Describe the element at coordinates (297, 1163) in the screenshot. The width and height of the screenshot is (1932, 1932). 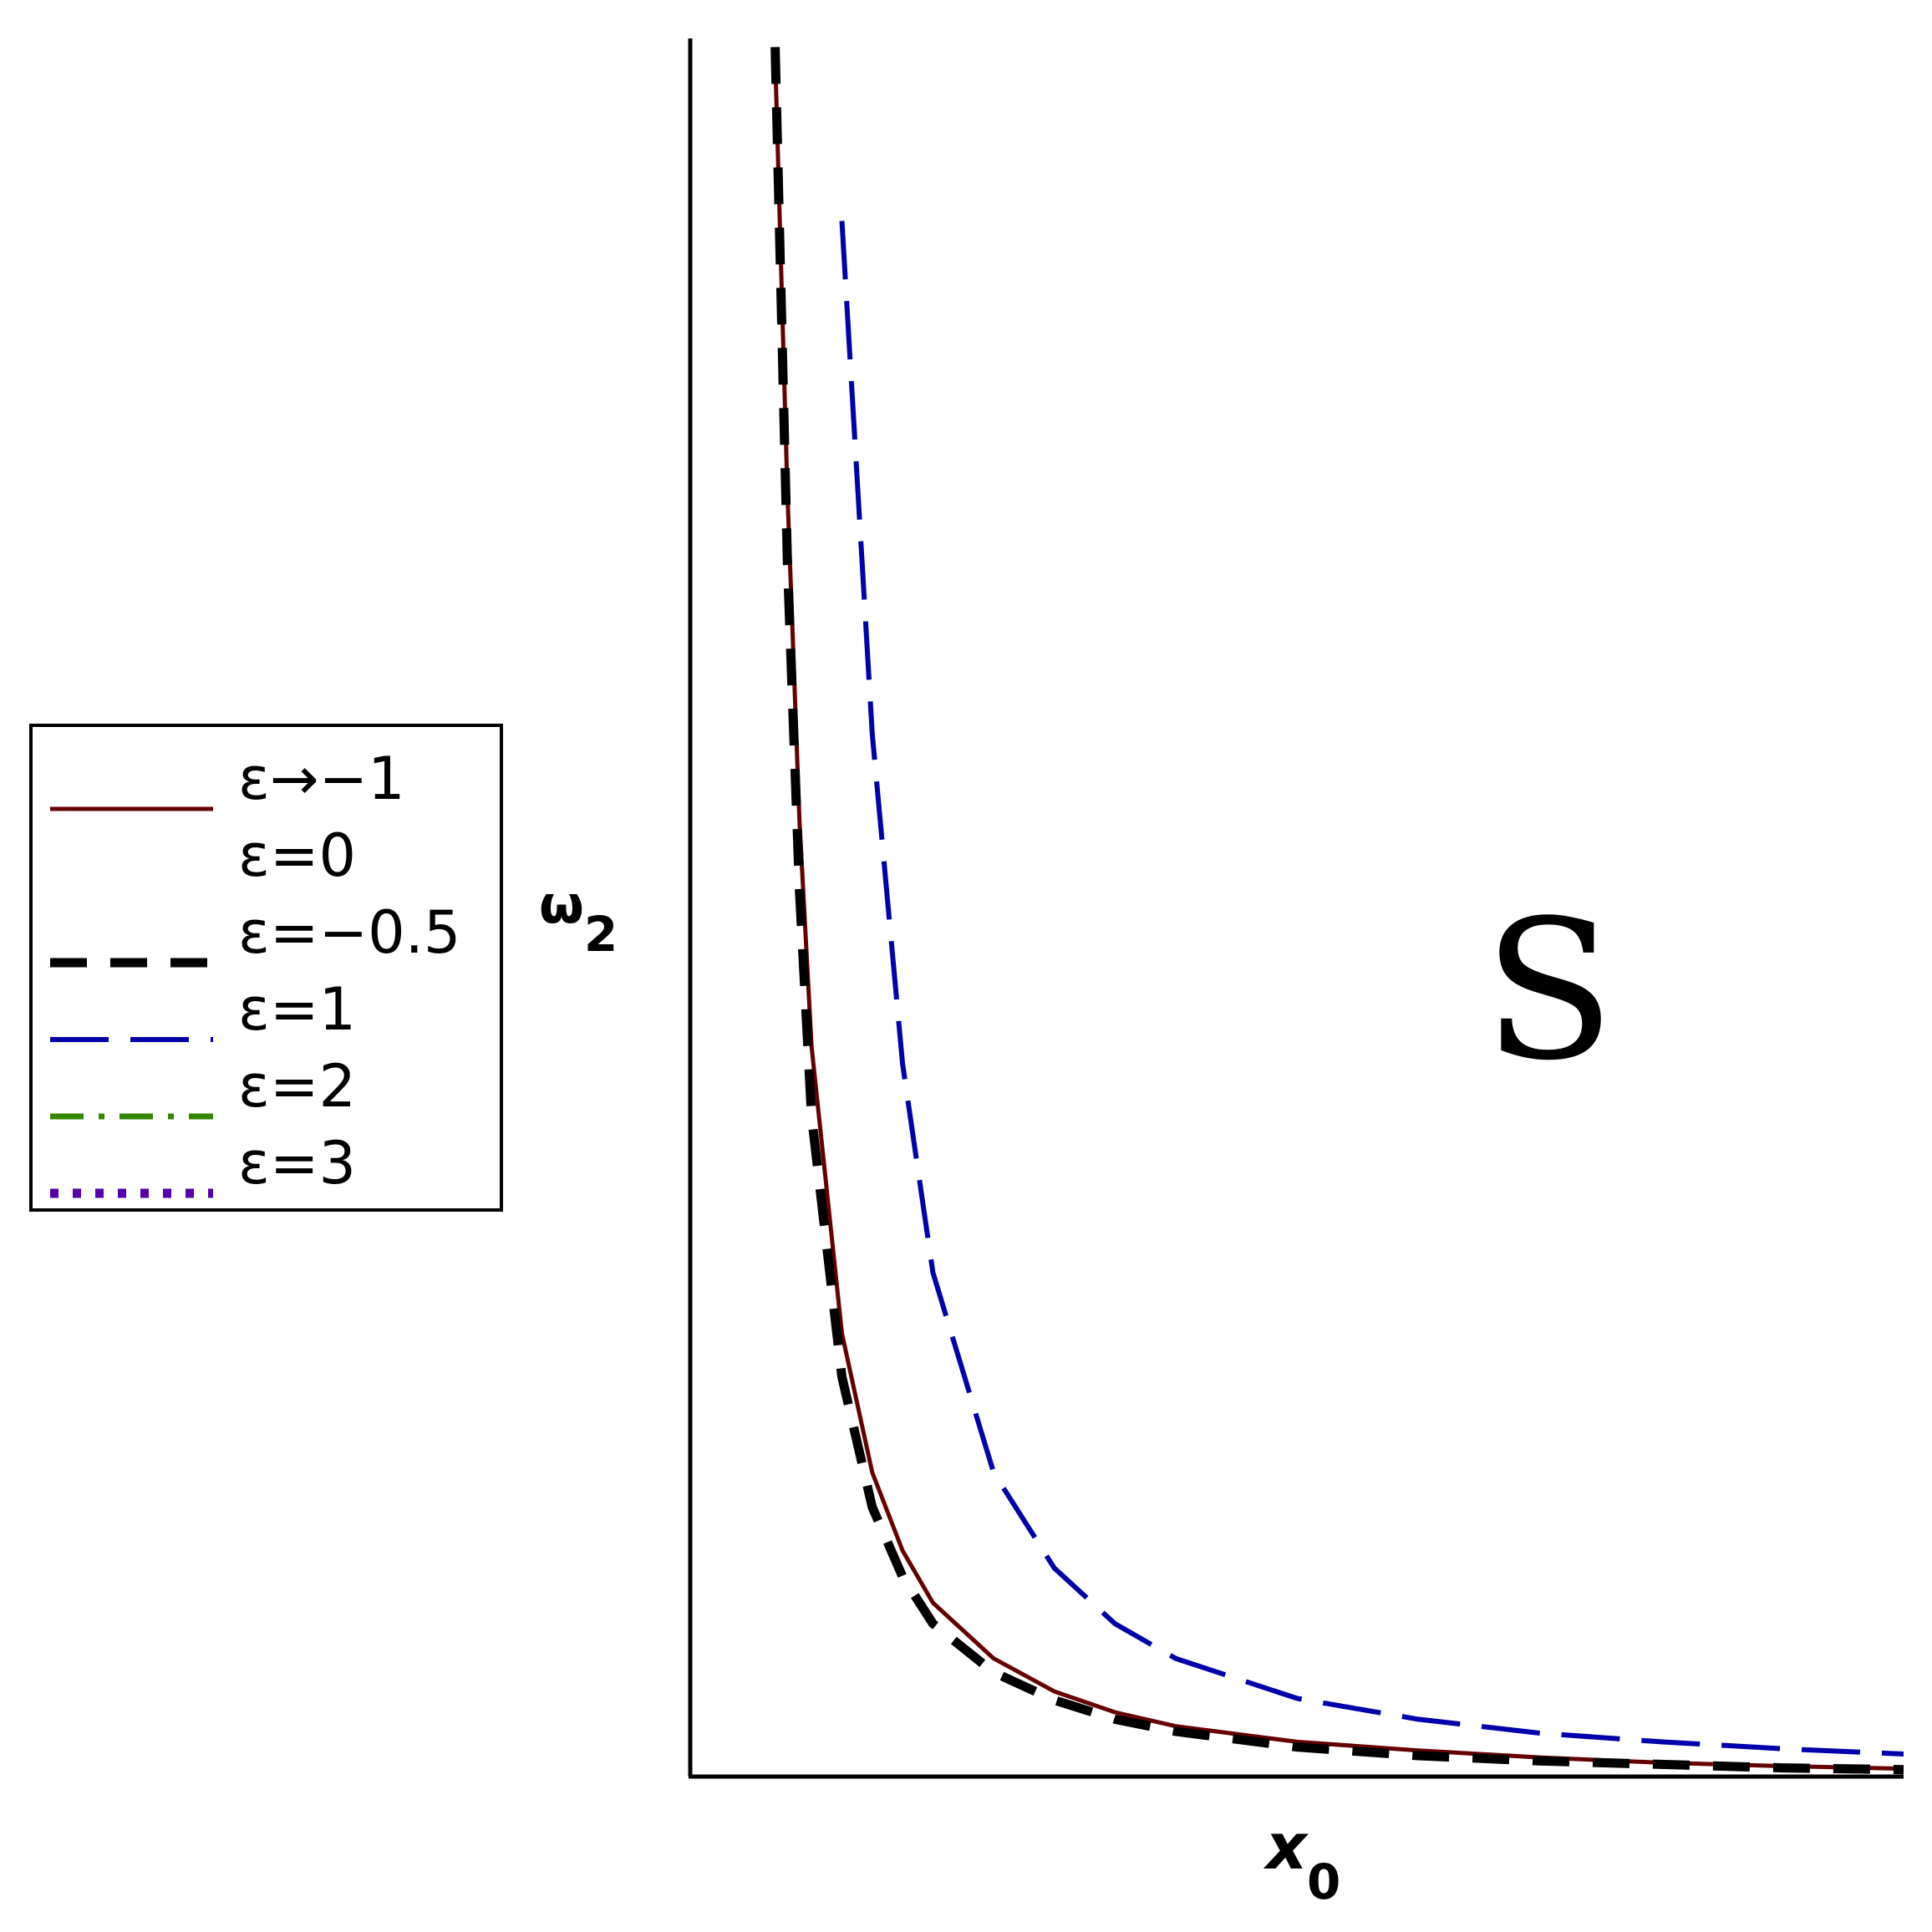
I see `legend-label-5: ε=3` at that location.